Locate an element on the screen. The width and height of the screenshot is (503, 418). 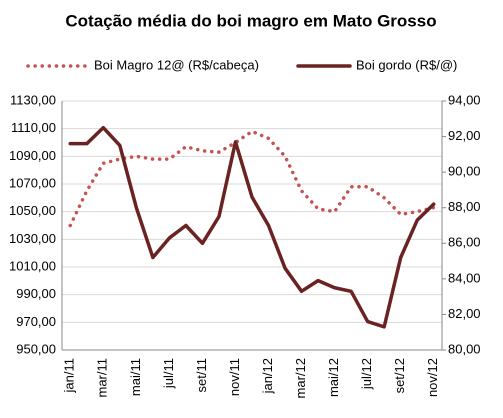
y-tick-label: 1110,00 is located at coordinates (33, 127).